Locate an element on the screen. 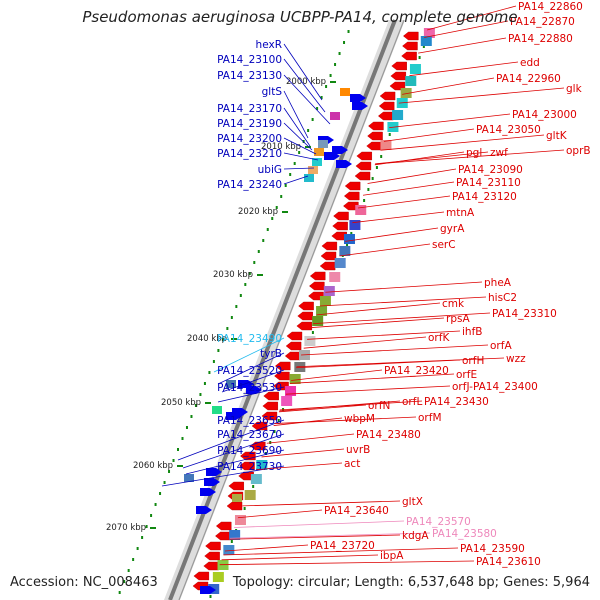 Image resolution: width=600 pixels, height=600 pixels. accession-text: Accession: NC_008463 is located at coordinates (84, 582).